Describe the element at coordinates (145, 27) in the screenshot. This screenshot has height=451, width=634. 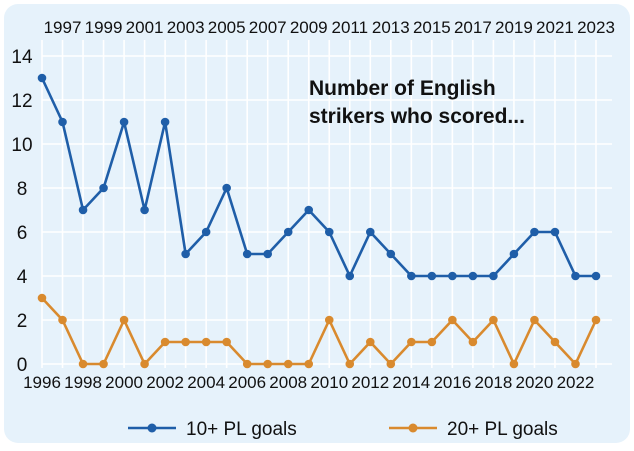
I see `x-tick-label-top: 2001` at that location.